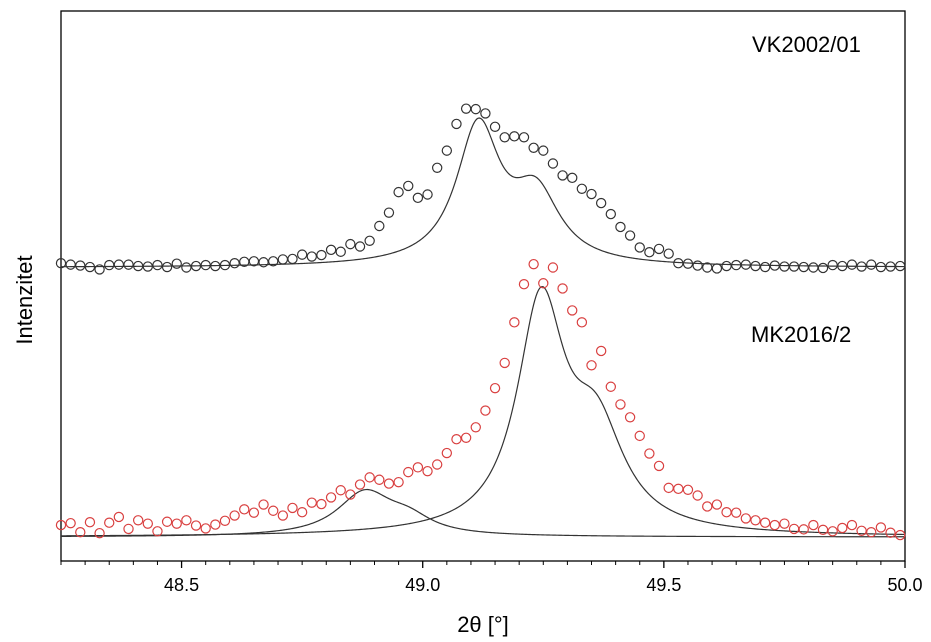 This screenshot has height=642, width=931. Describe the element at coordinates (24, 299) in the screenshot. I see `y-axis-label: Intenzitet` at that location.